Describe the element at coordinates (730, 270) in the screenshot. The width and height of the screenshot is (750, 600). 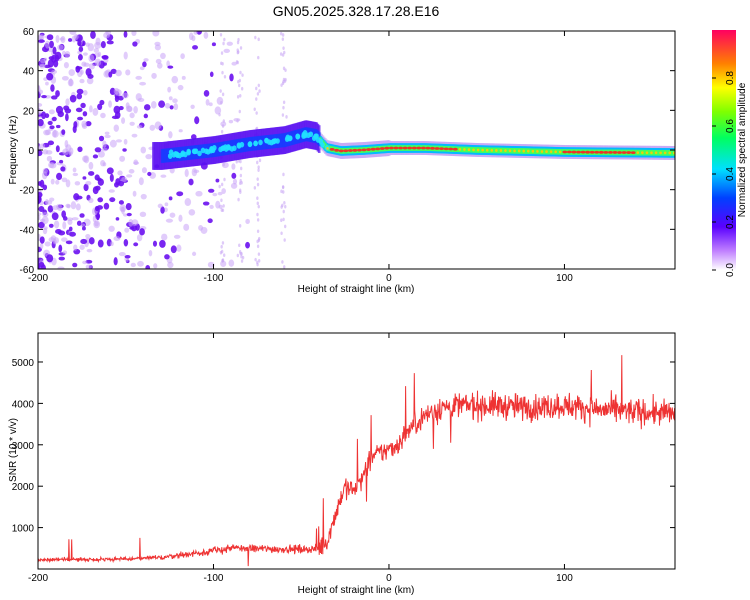
I see `colorbar-tick-label: 0.0` at that location.